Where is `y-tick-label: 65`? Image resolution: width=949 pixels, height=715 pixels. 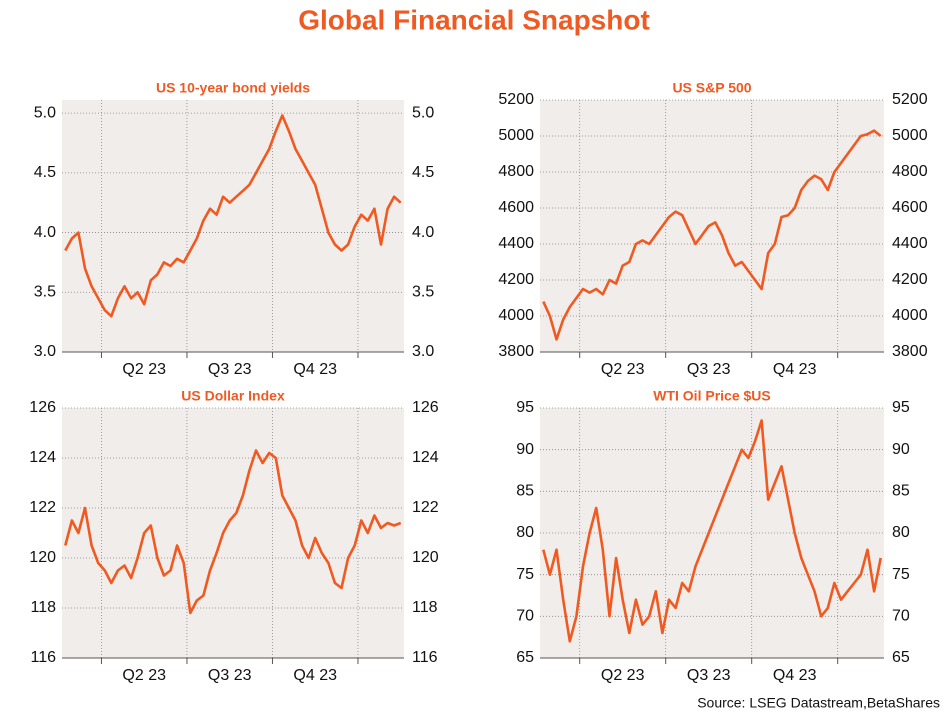
y-tick-label: 65 is located at coordinates (525, 657).